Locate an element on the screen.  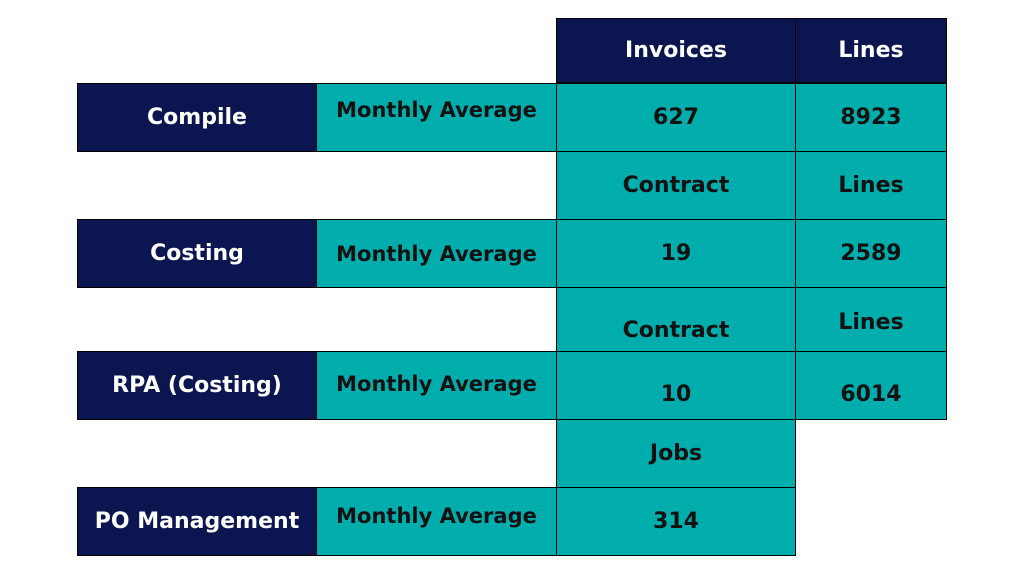
row-name-label: PO Management is located at coordinates (197, 521).